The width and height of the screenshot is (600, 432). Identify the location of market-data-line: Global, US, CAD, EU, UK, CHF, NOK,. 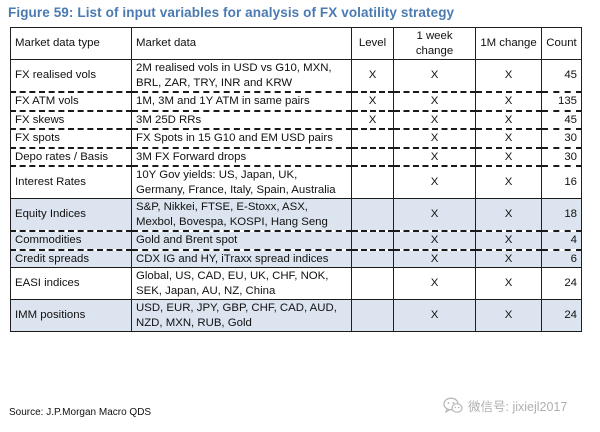
(232, 276).